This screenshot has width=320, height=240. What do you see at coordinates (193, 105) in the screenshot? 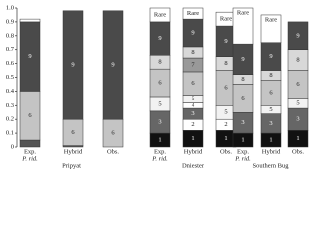
I see `segment-label: 4` at bounding box center [193, 105].